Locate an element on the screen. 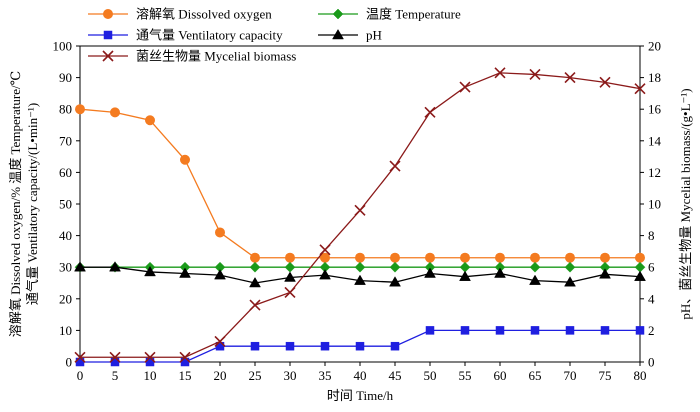 This screenshot has height=412, width=700. x-tick-label: 30 is located at coordinates (290, 375).